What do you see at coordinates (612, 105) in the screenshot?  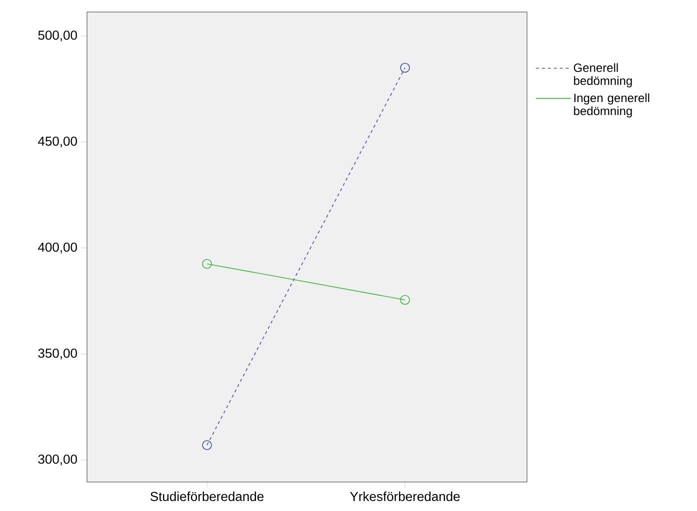 I see `legend-label: Ingen generell bedömning` at bounding box center [612, 105].